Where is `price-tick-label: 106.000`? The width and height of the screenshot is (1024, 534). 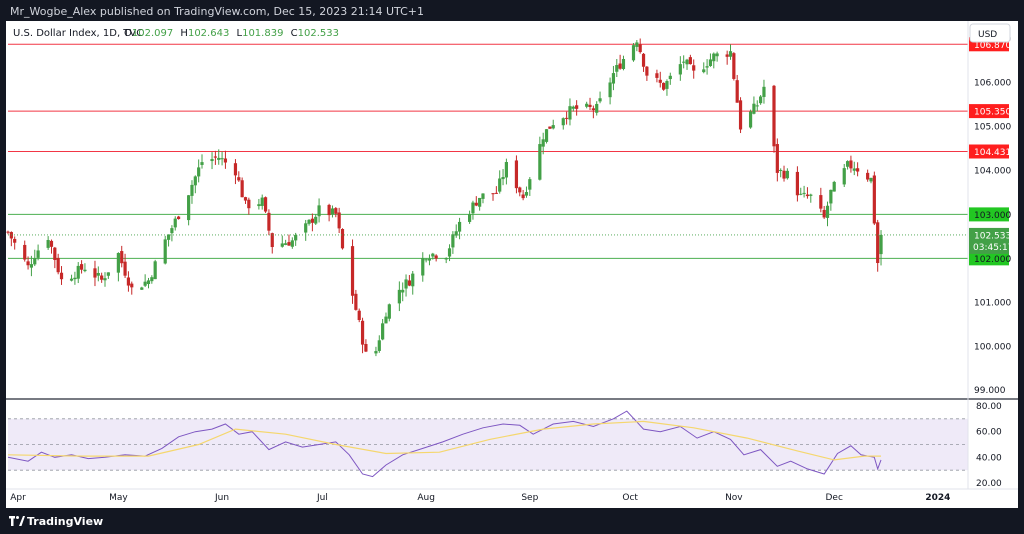
price-tick-label: 106.000 is located at coordinates (992, 84).